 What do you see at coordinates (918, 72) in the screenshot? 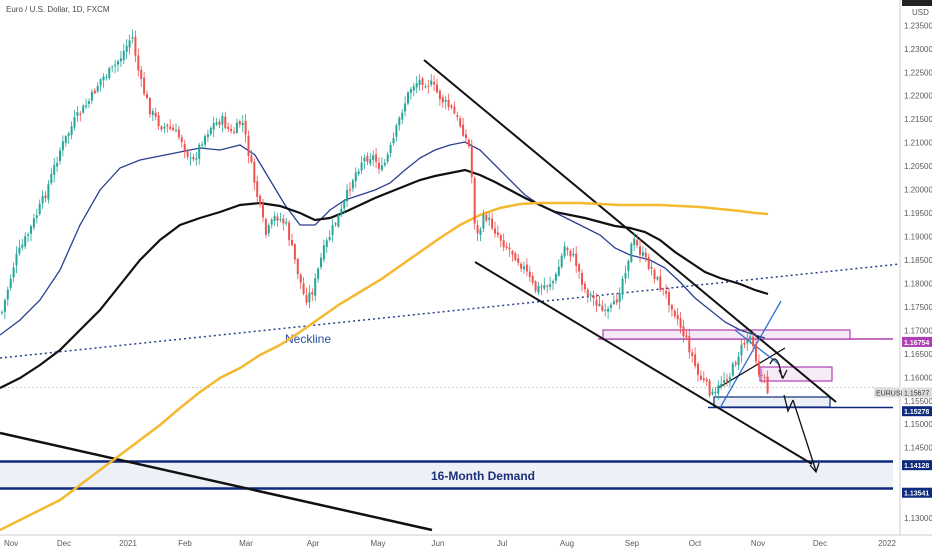
I see `y-tick-label: 1.22500` at bounding box center [918, 72].